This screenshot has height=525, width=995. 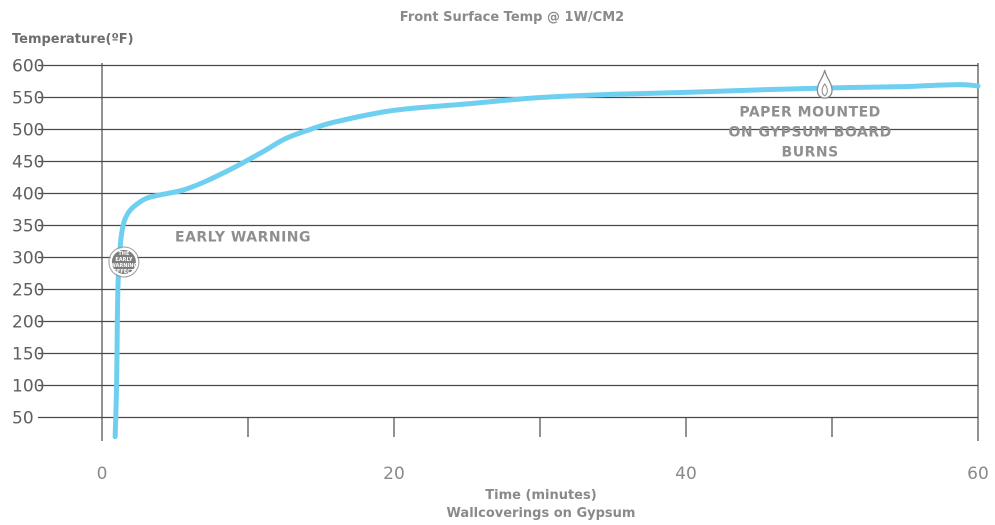 I want to click on x-tick-label: 60, so click(x=978, y=474).